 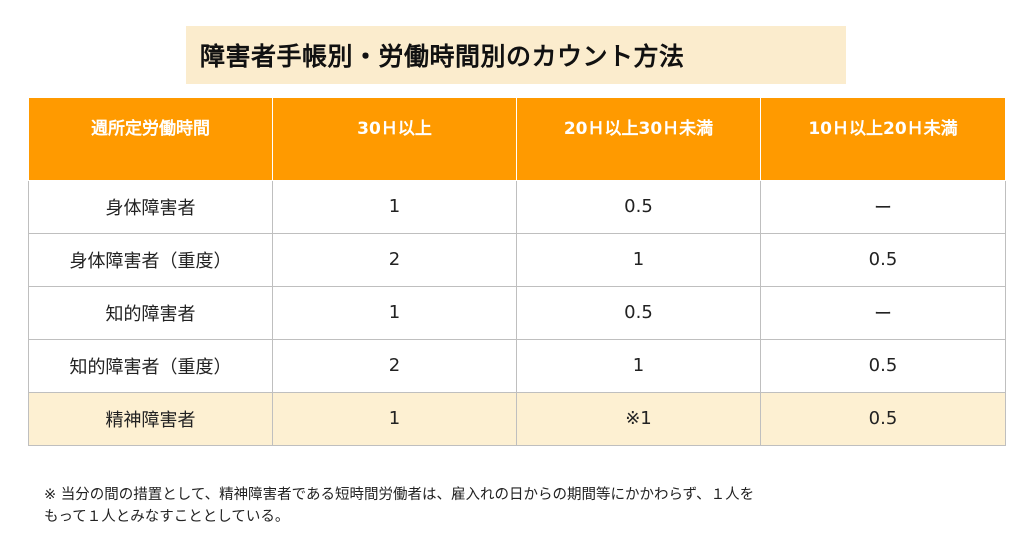 I want to click on table-row: 知的障害者（重度） 2 1 0.5, so click(x=517, y=365).